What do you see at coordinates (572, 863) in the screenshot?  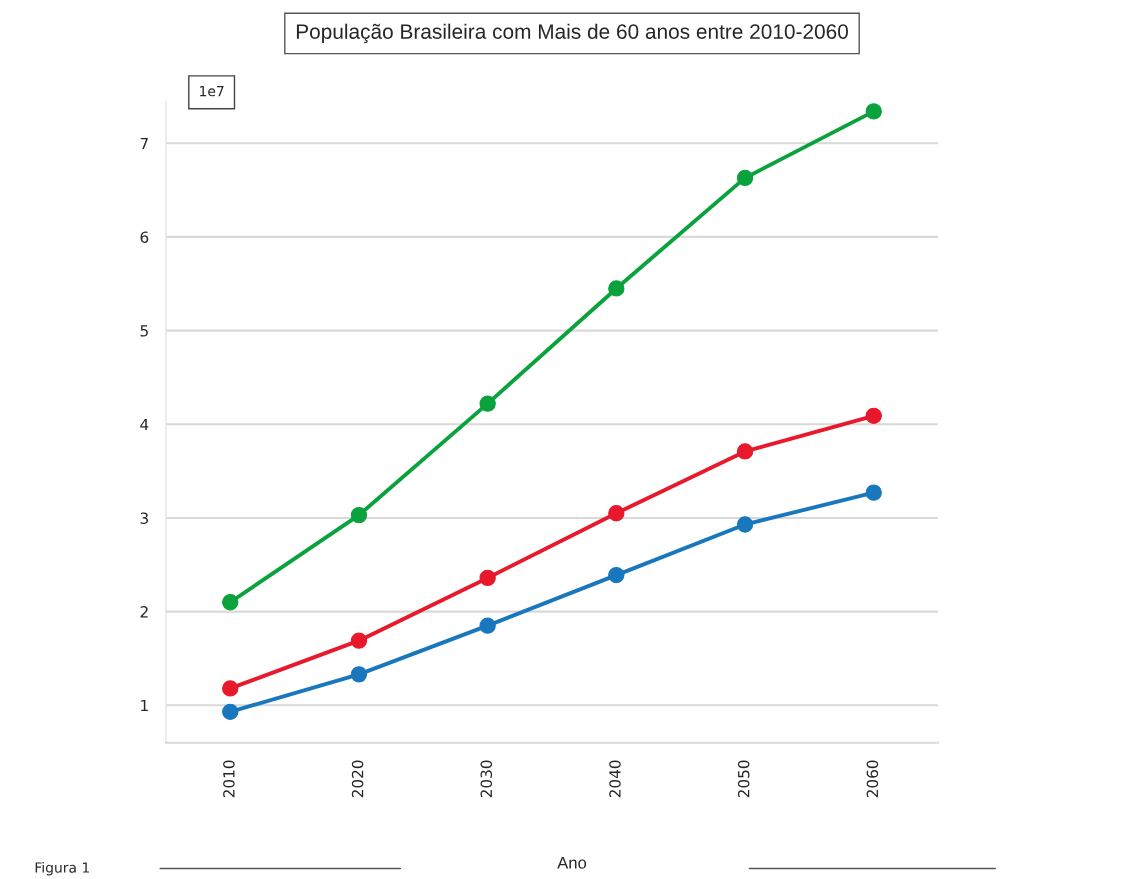 I see `x-axis-title: Ano` at bounding box center [572, 863].